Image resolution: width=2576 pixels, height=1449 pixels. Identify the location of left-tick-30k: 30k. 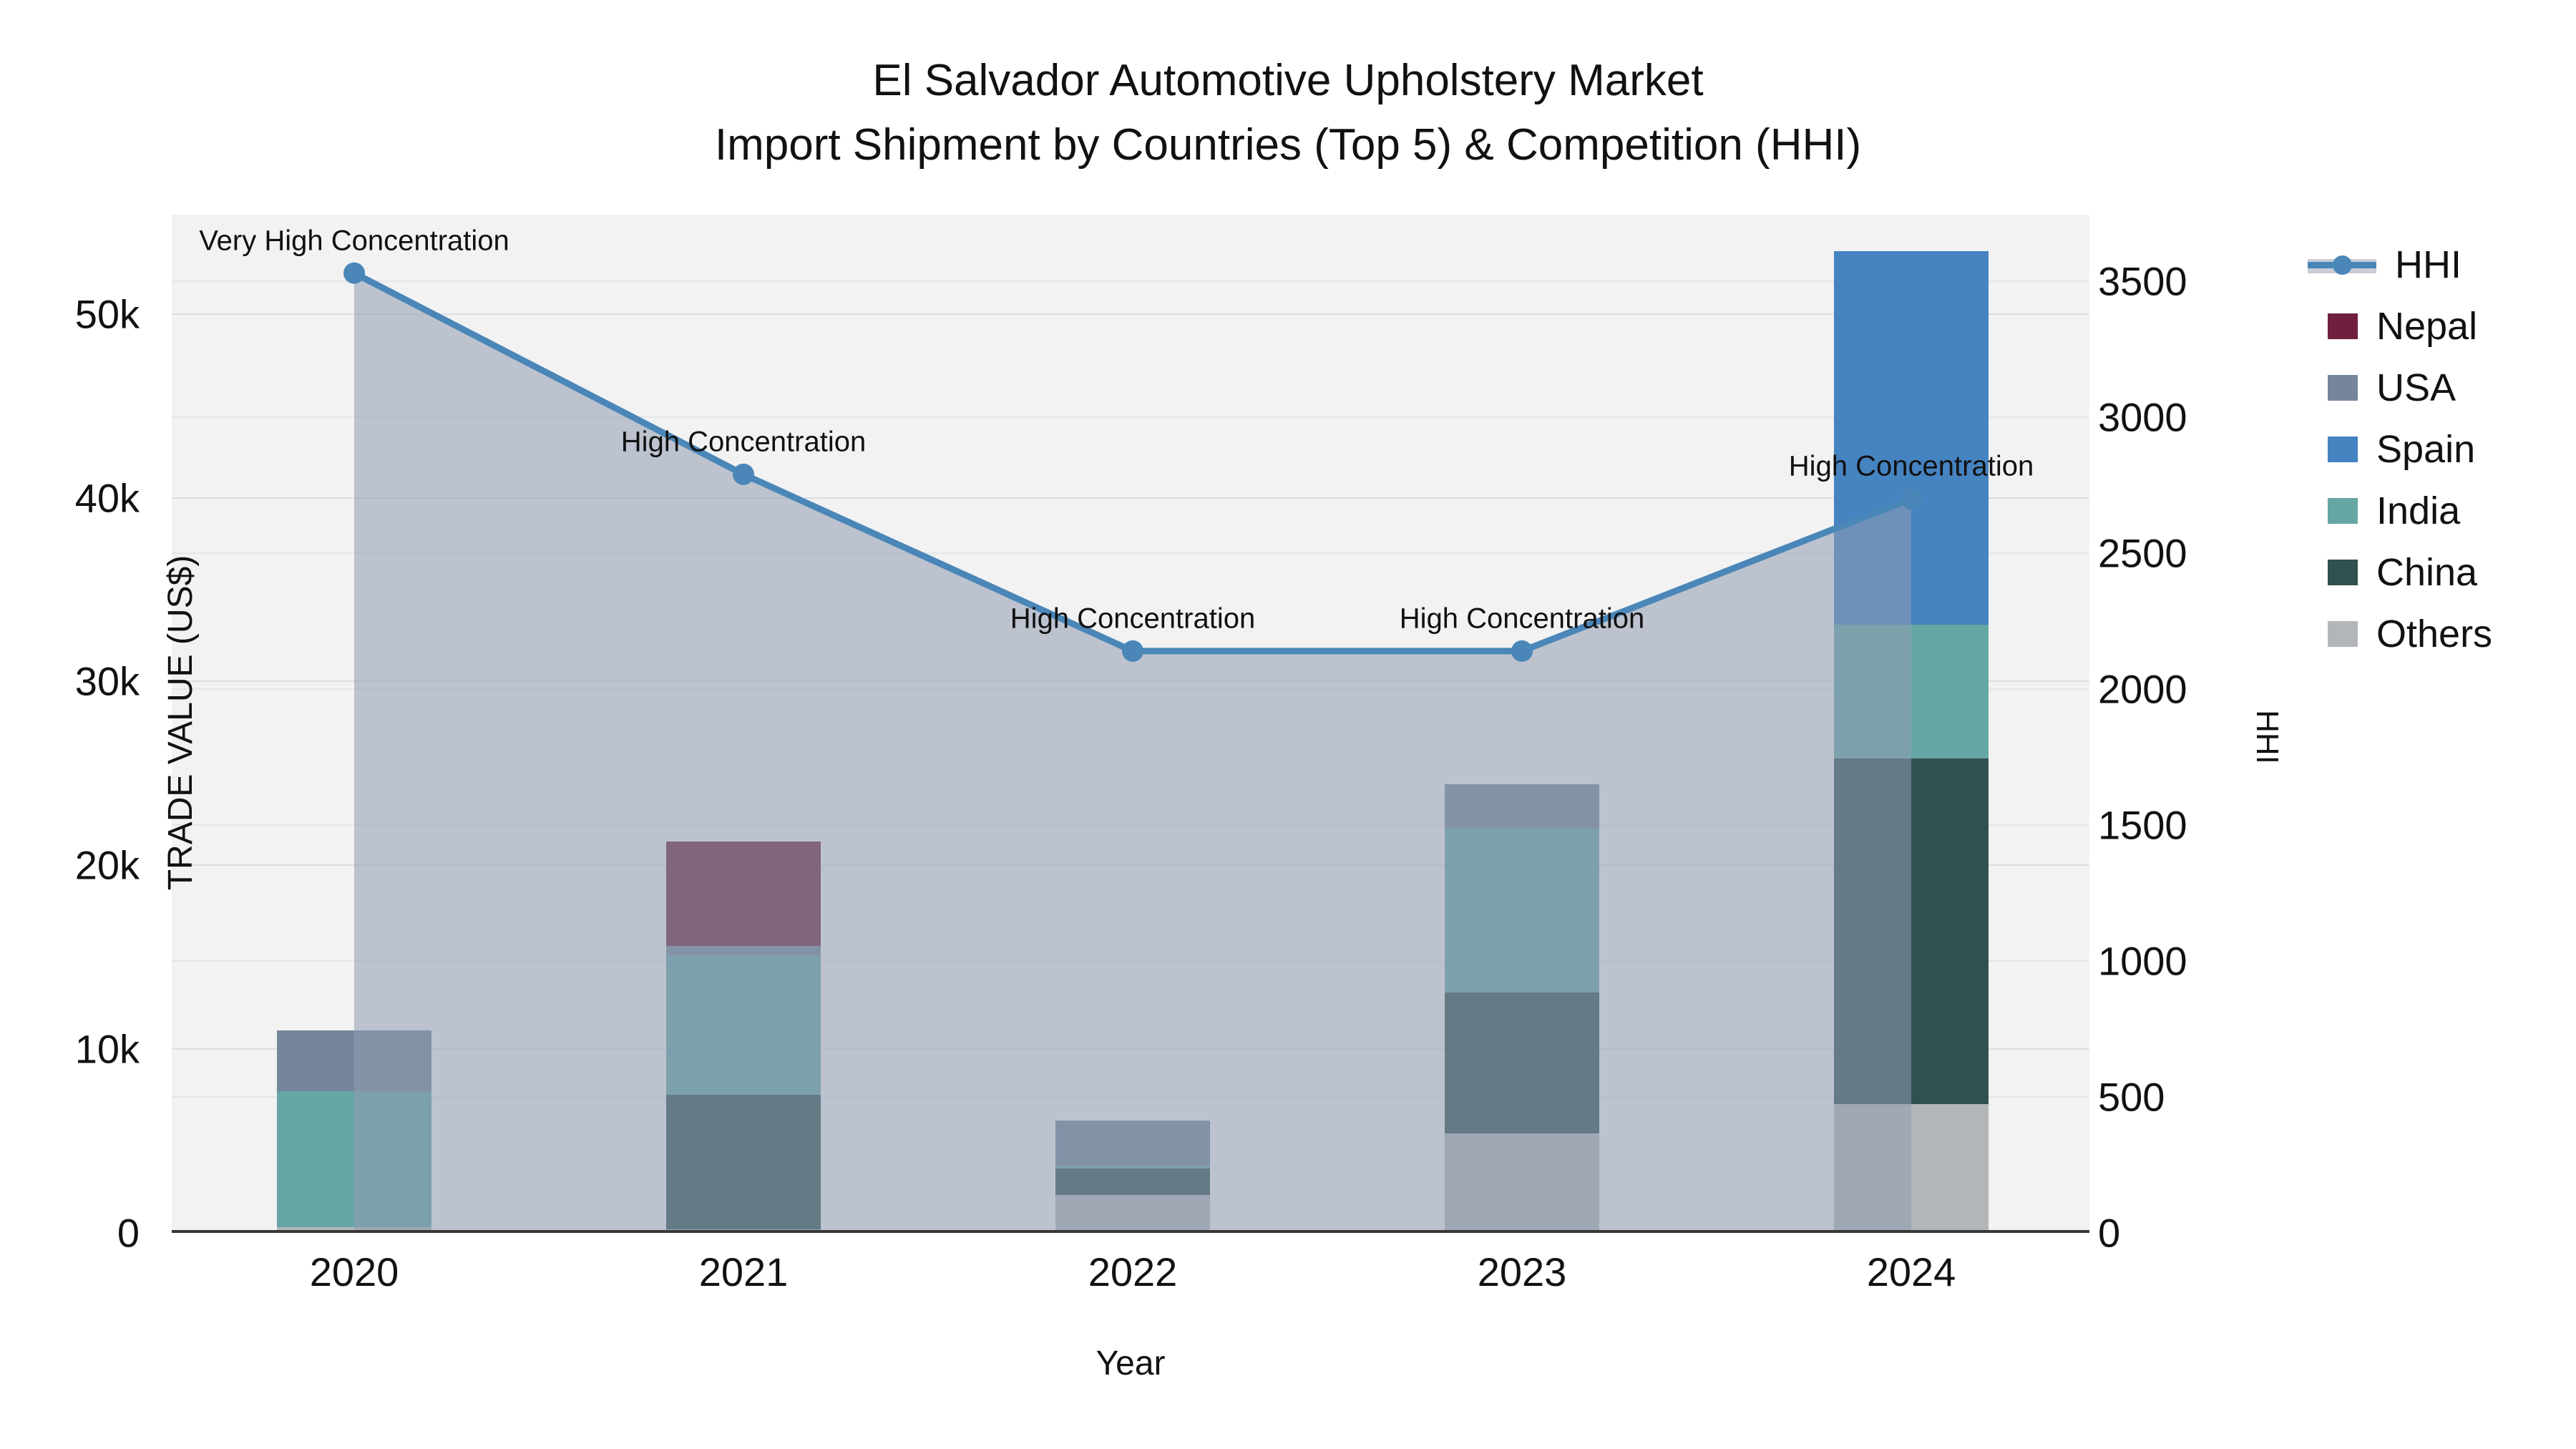
(107, 681).